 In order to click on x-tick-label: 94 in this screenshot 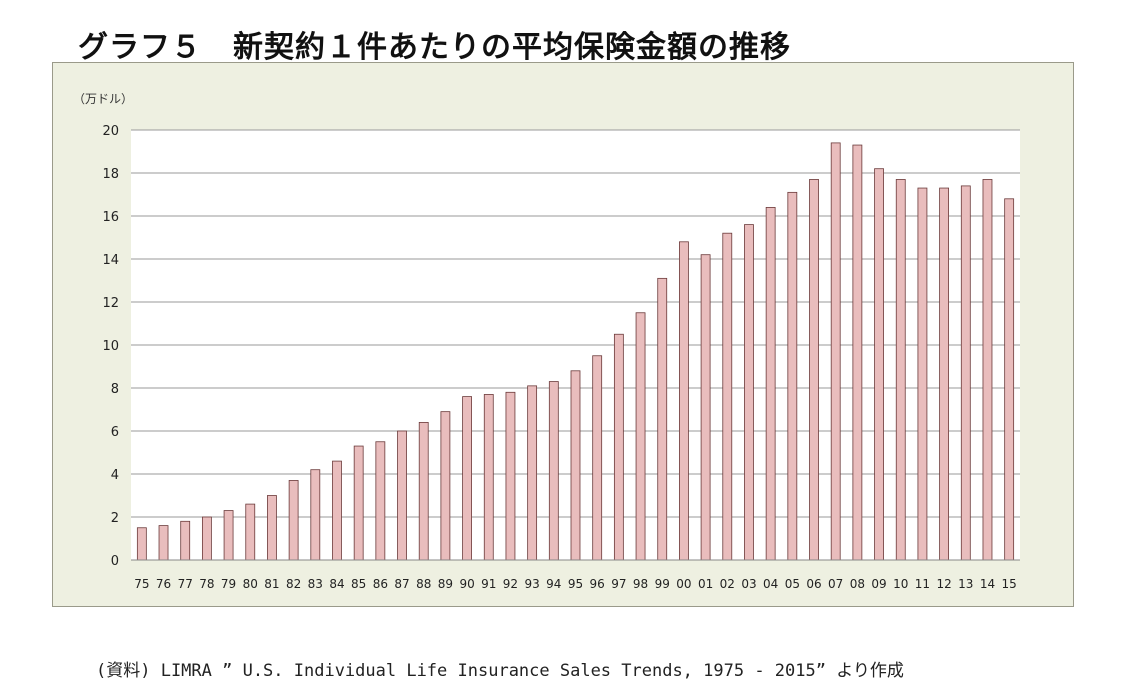, I will do `click(553, 584)`.